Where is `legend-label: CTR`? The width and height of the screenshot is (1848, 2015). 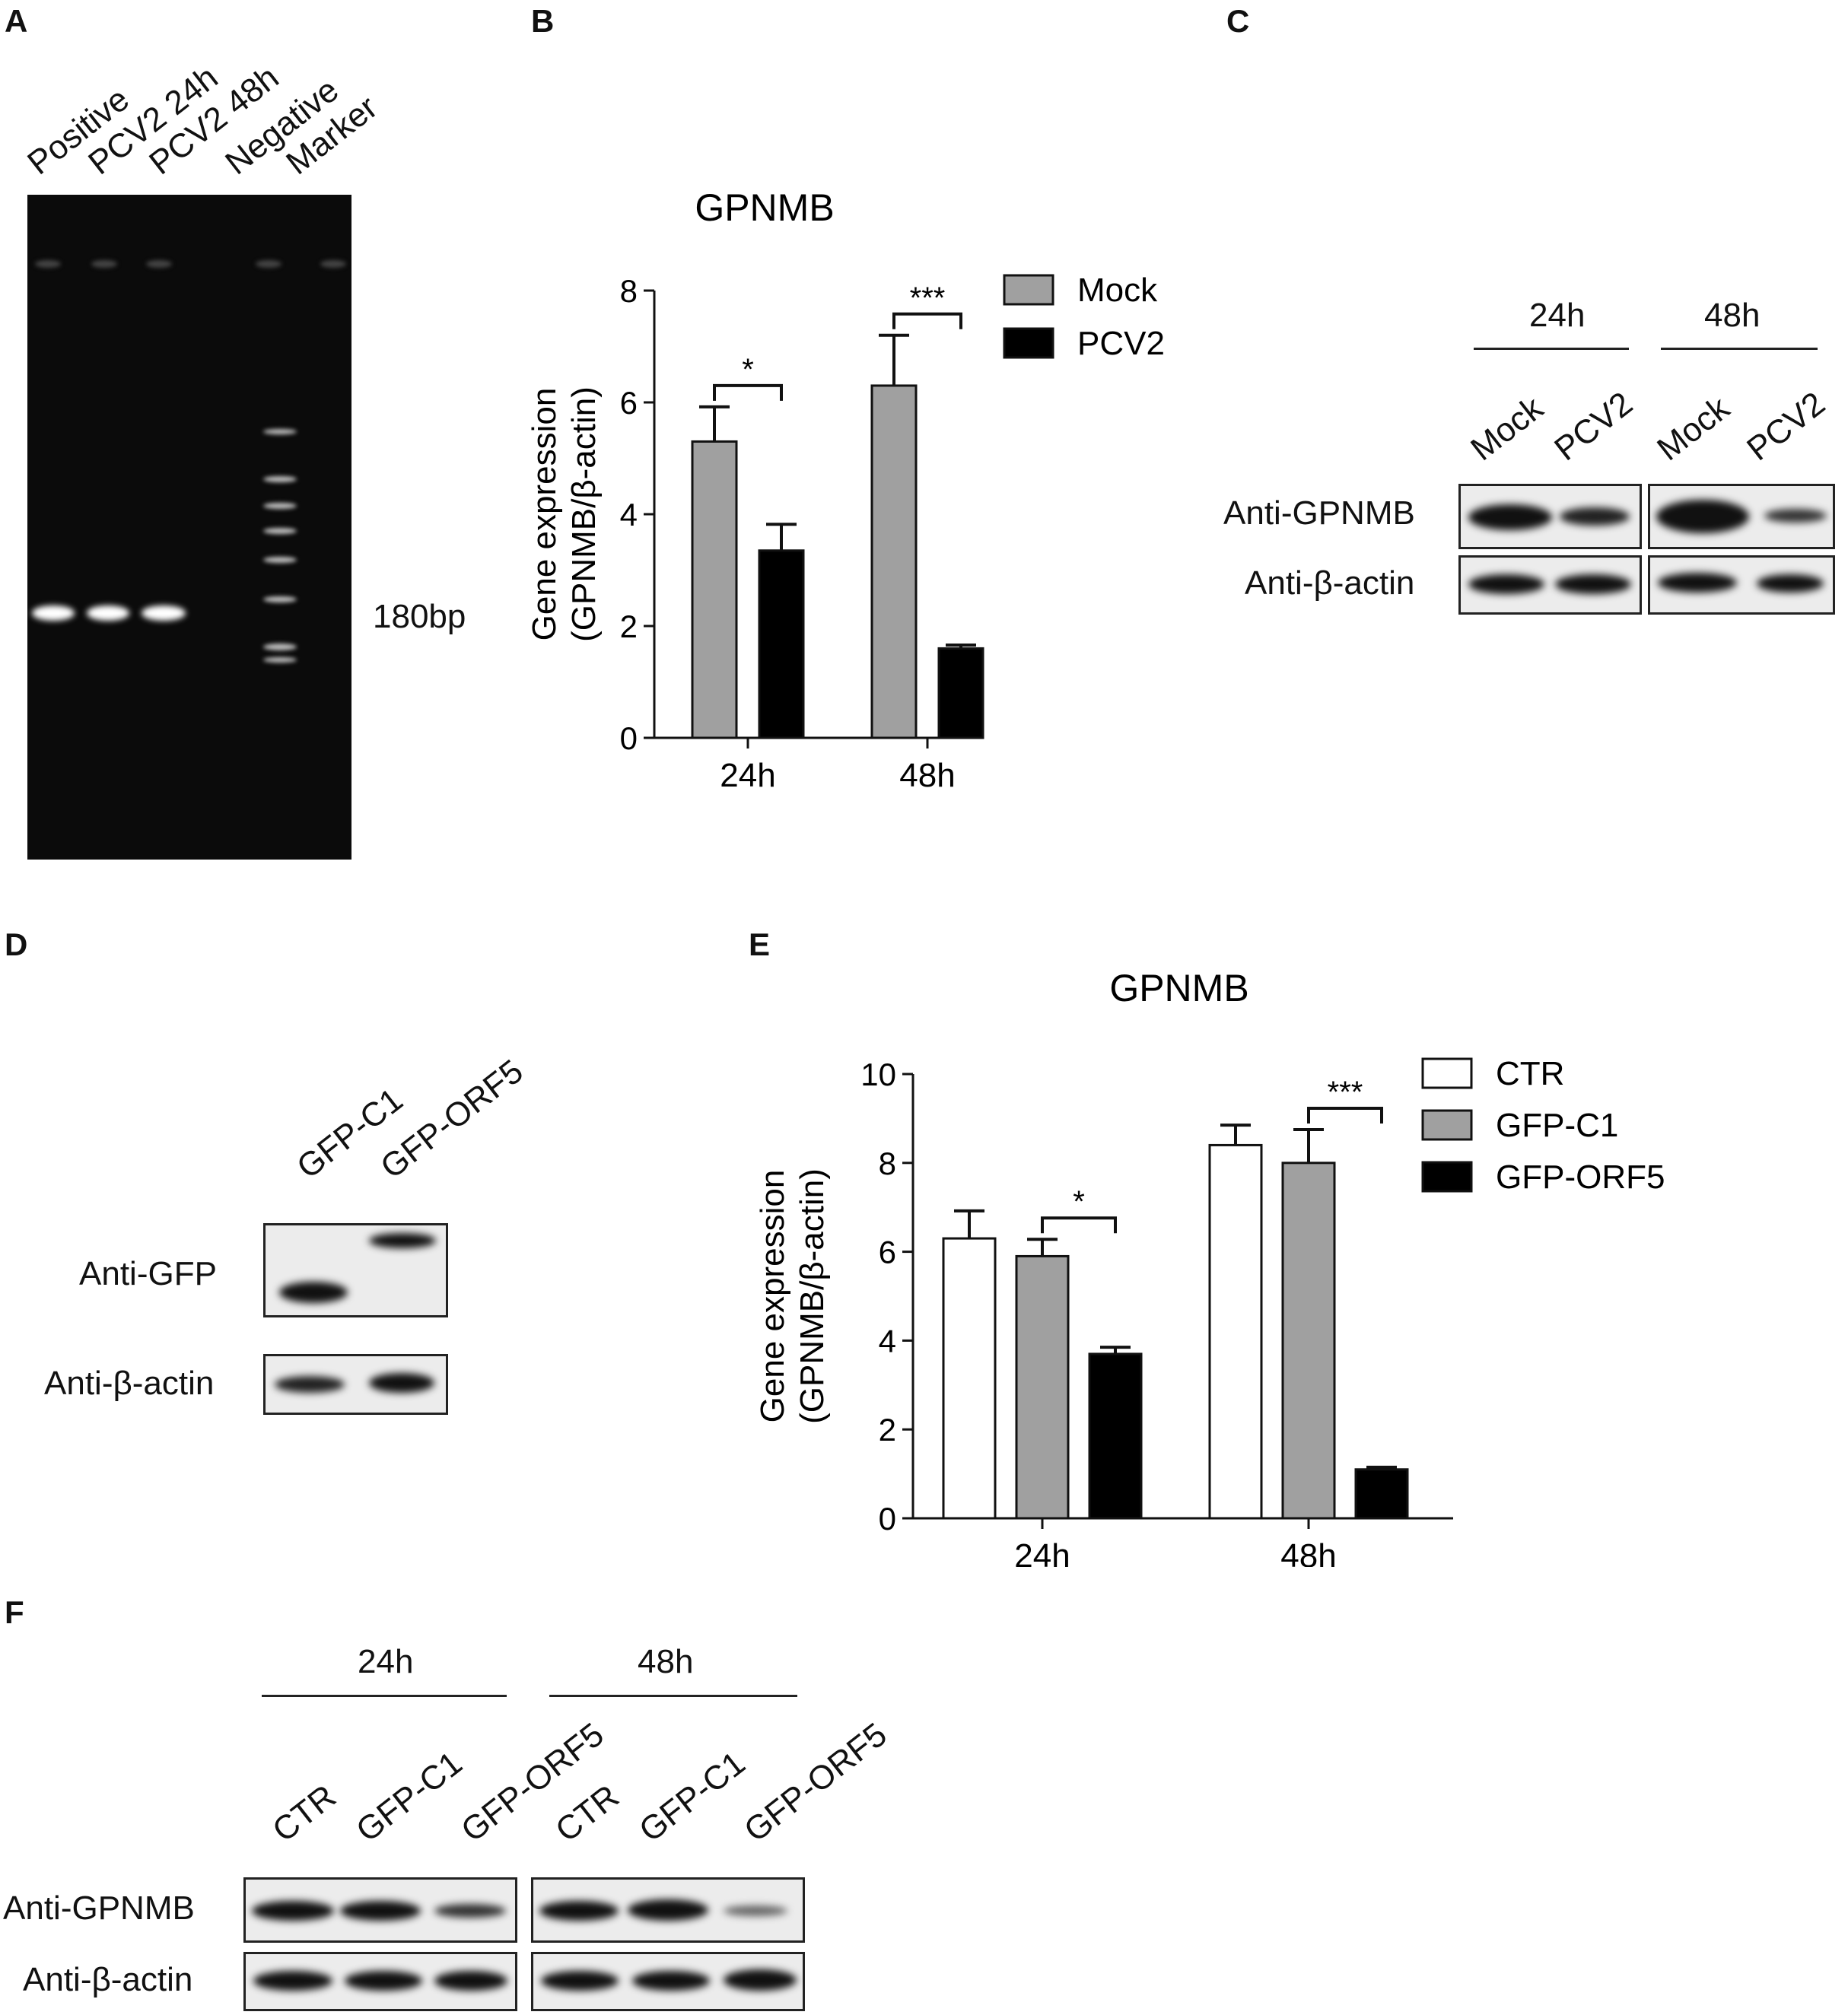
legend-label: CTR is located at coordinates (1530, 1073).